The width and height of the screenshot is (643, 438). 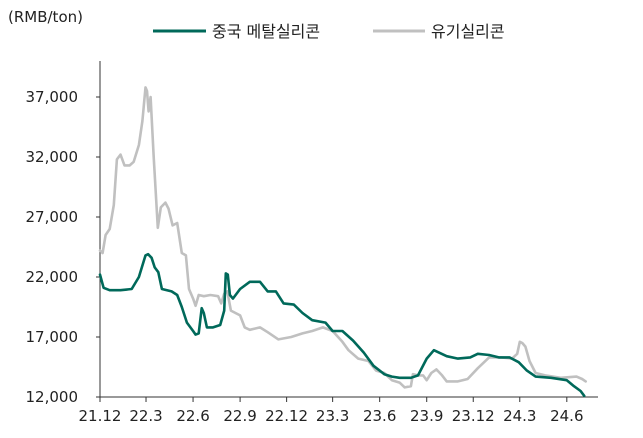 I want to click on x-tick-label: 22.9, so click(x=239, y=416).